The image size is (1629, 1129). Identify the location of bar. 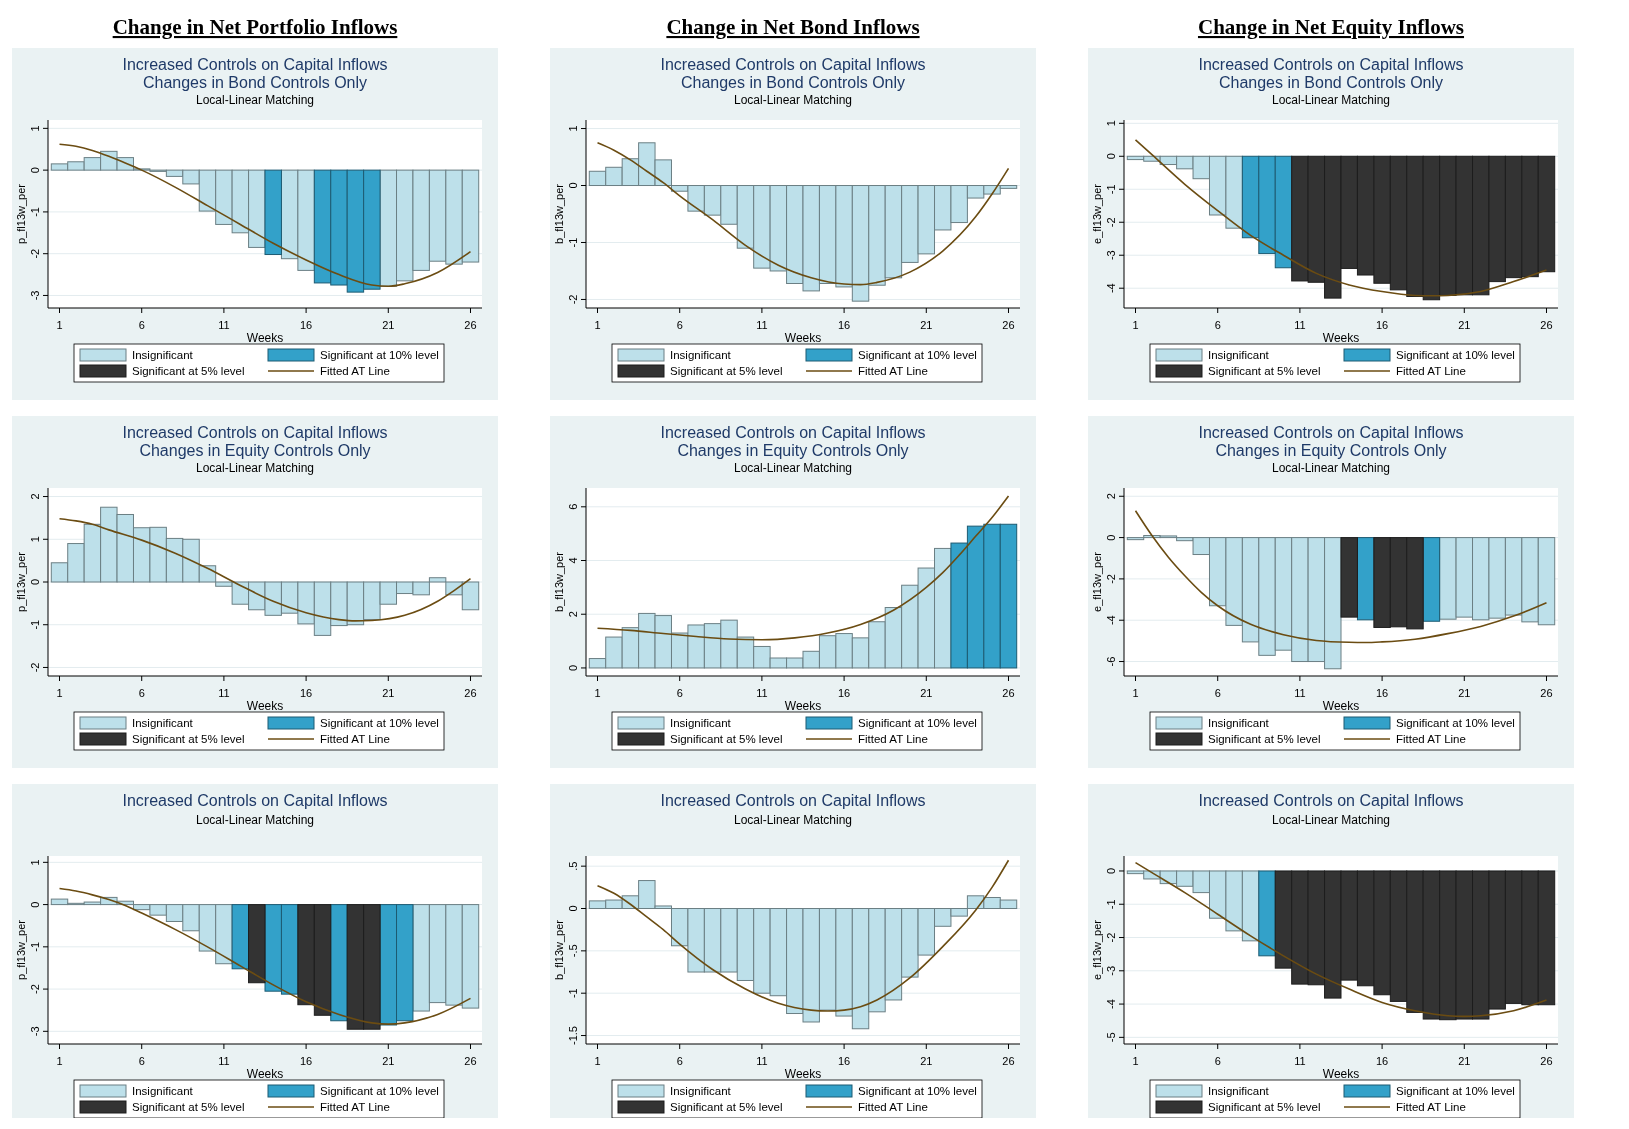
(273, 212).